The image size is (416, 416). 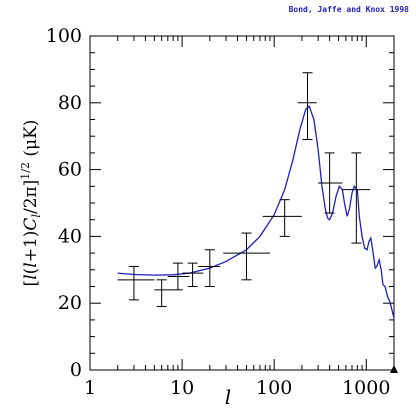 What do you see at coordinates (228, 397) in the screenshot?
I see `x-axis-title: l` at bounding box center [228, 397].